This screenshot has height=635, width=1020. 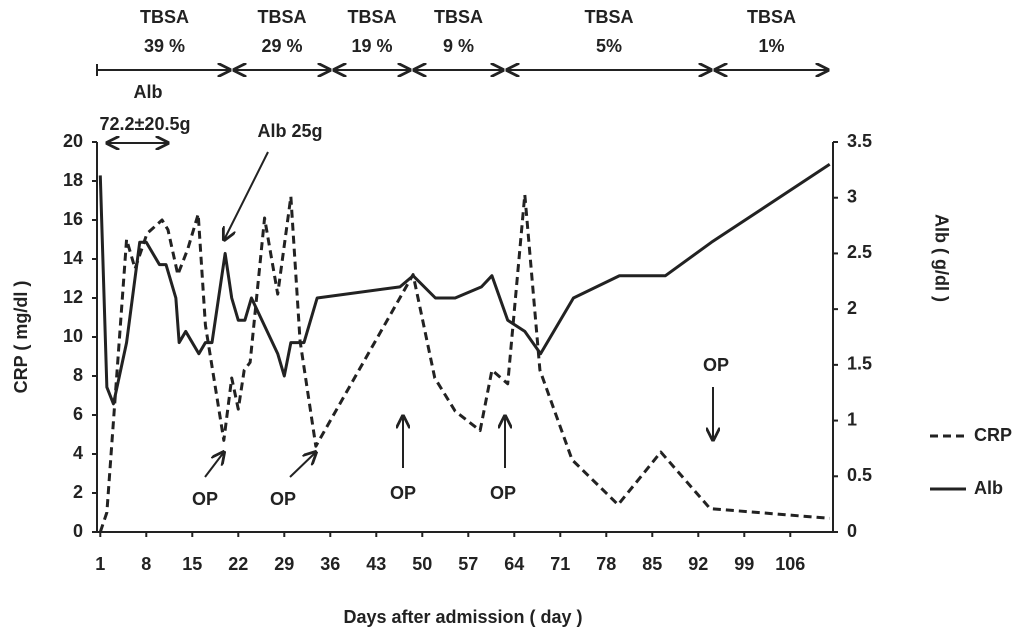 What do you see at coordinates (238, 564) in the screenshot?
I see `x-tick-label: 22` at bounding box center [238, 564].